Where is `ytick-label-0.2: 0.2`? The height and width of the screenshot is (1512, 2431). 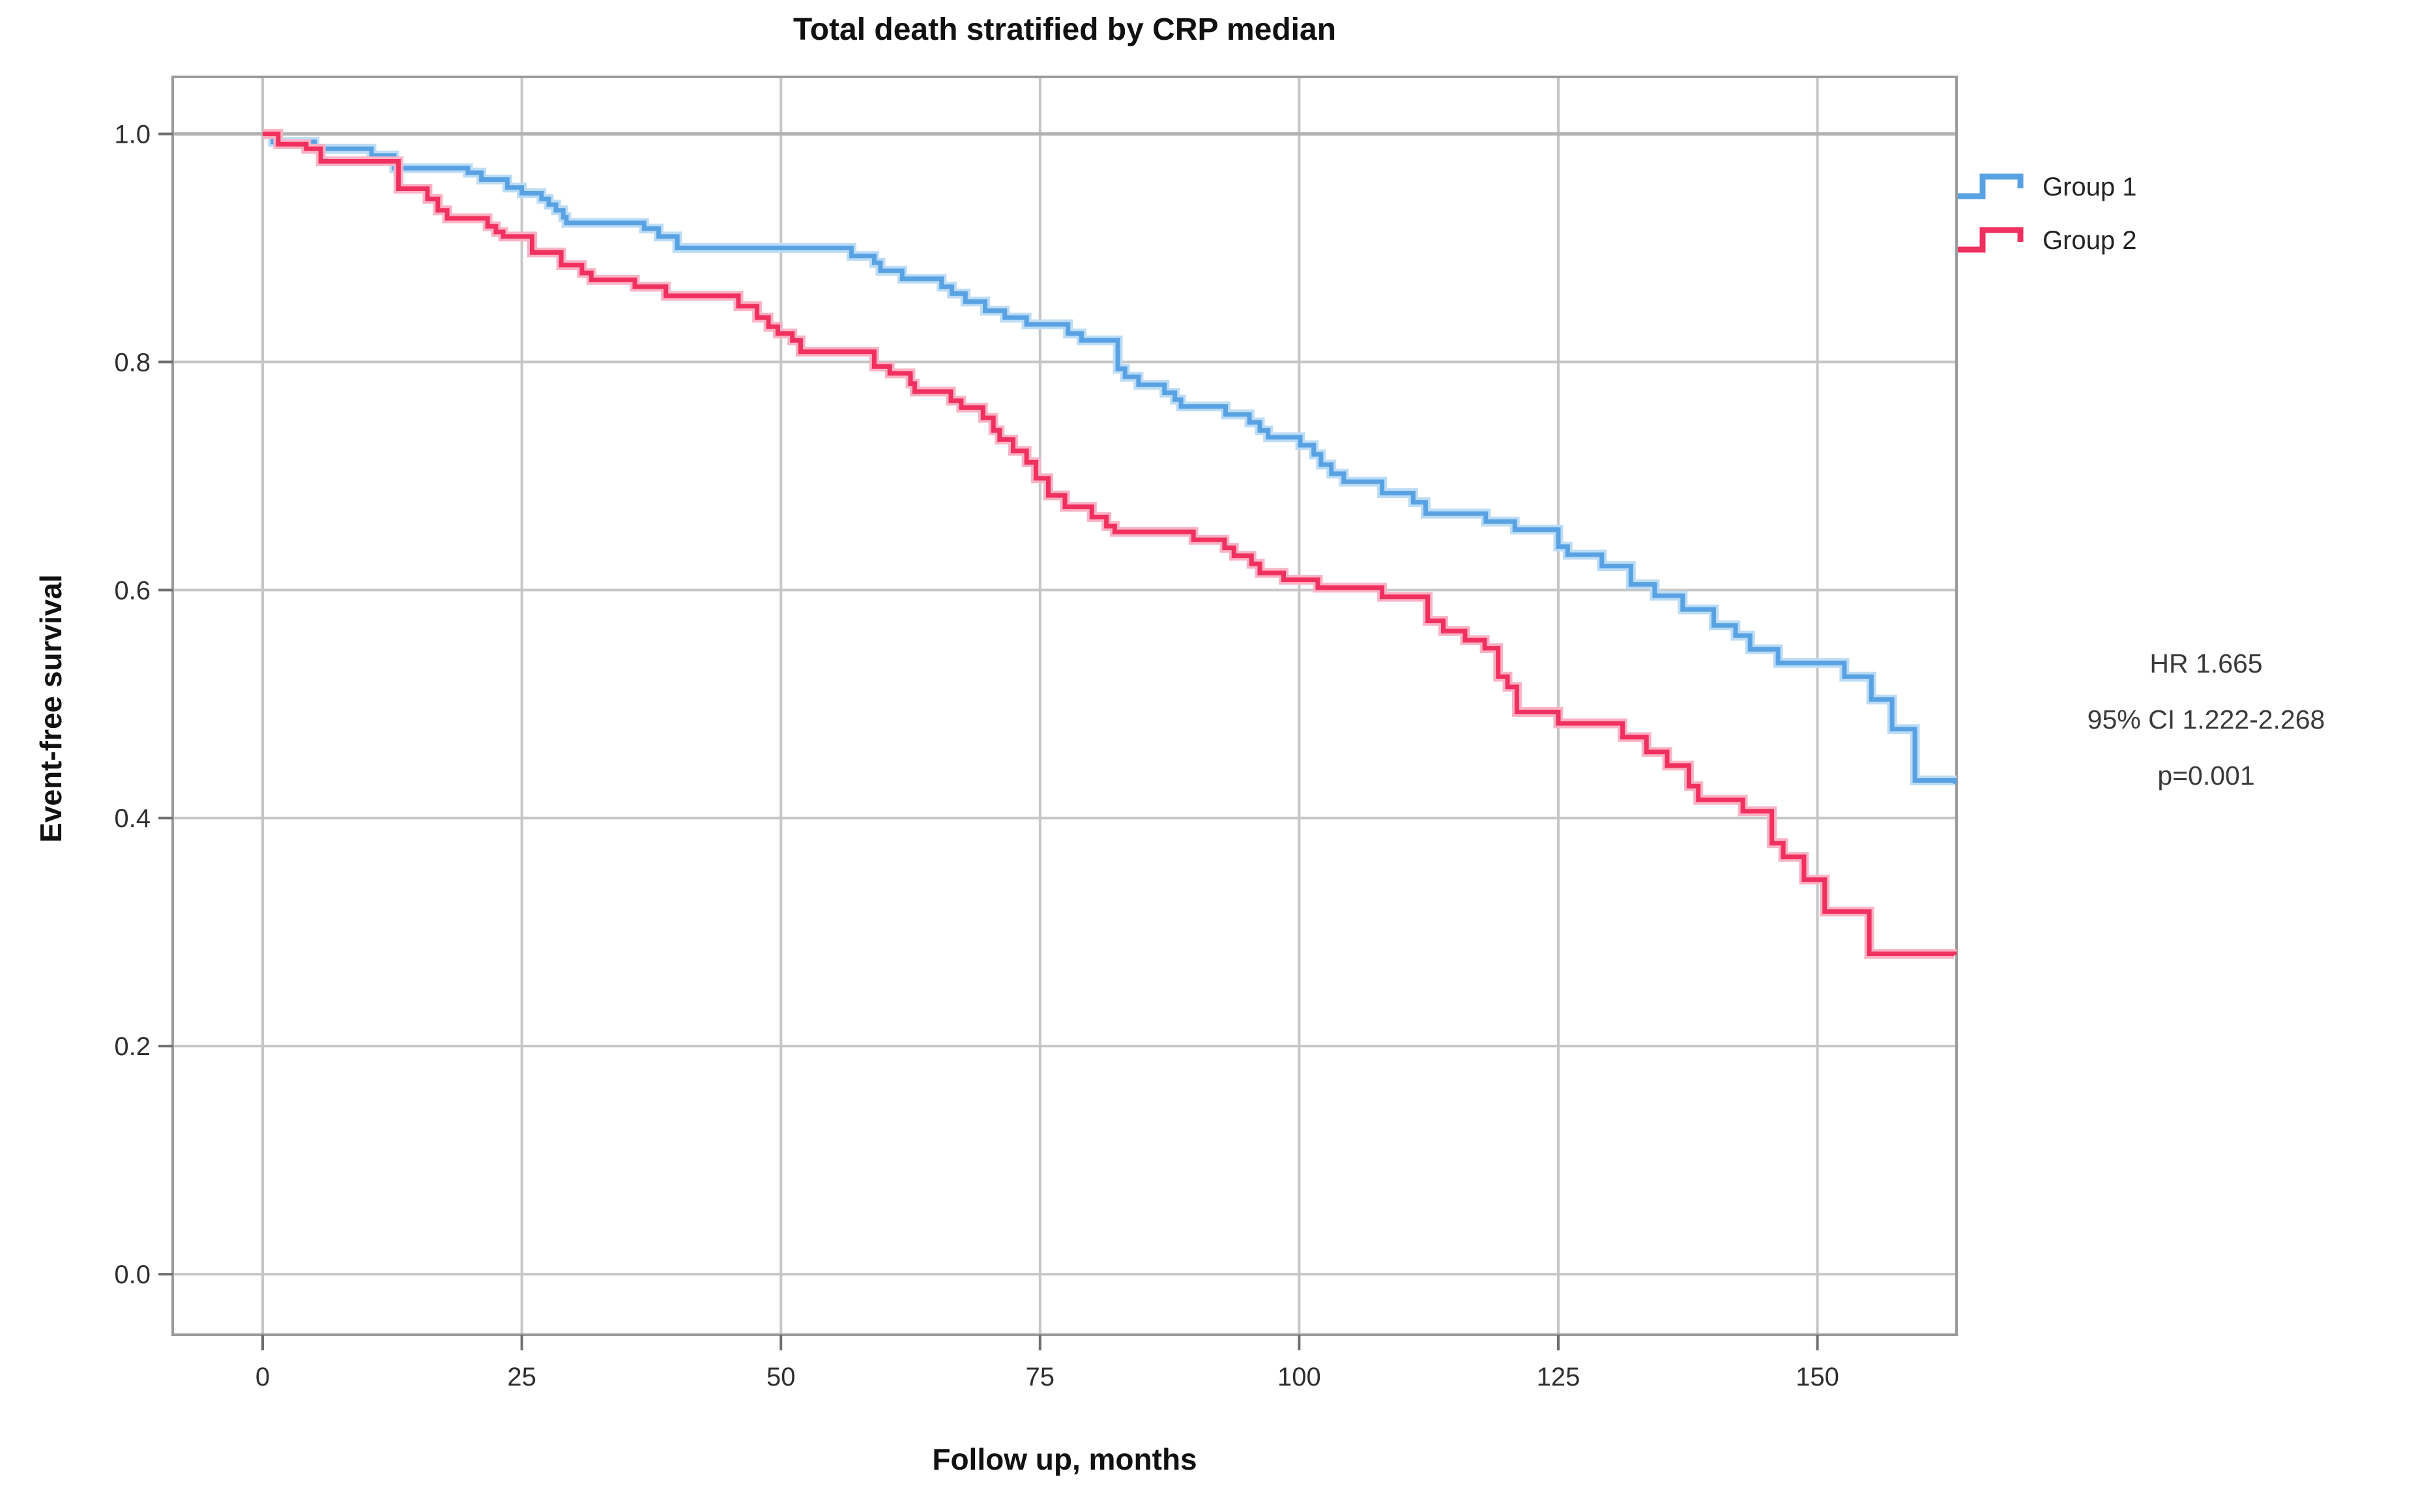
ytick-label-0.2: 0.2 is located at coordinates (132, 1046).